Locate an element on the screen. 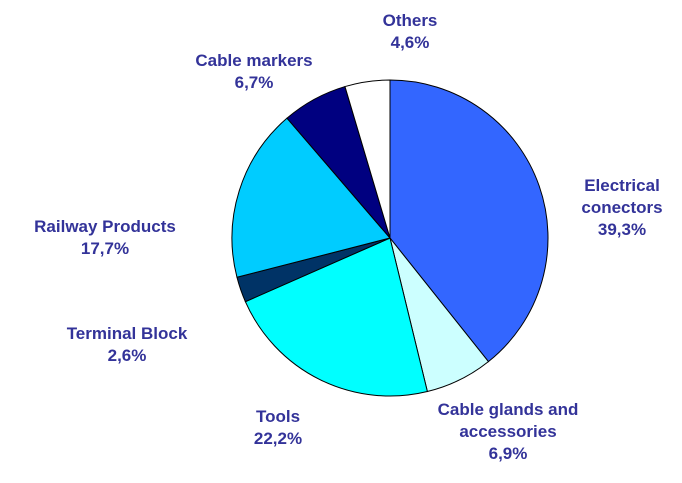  value-label: 6,7% is located at coordinates (254, 82).